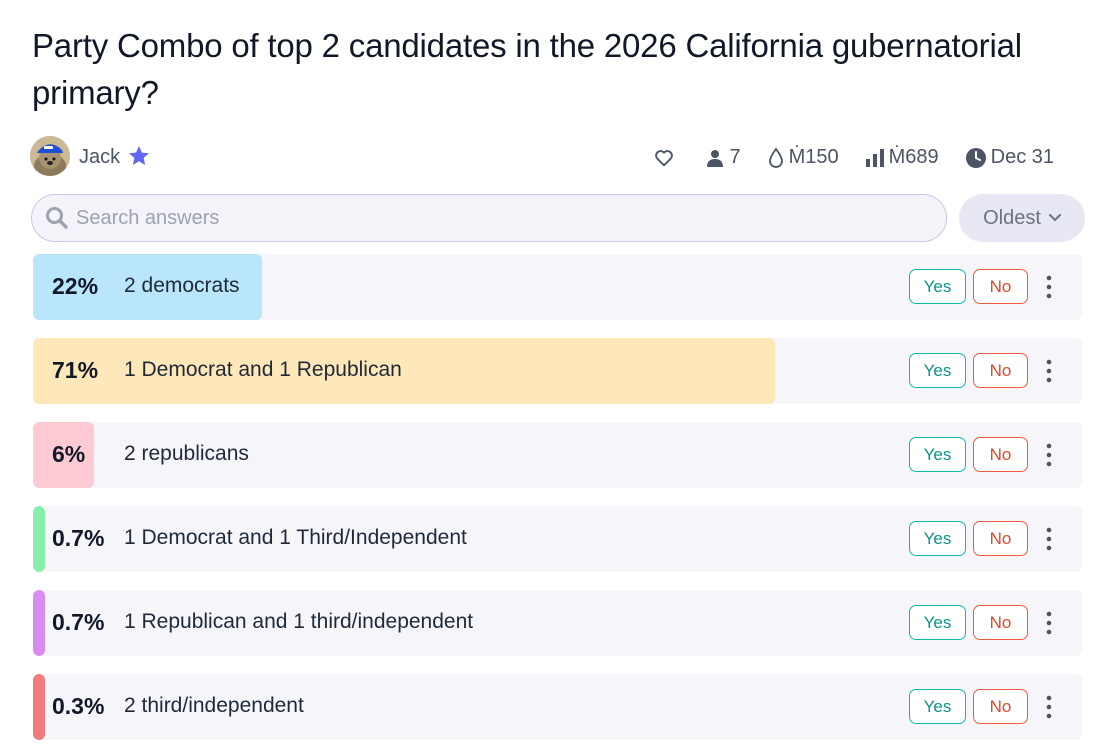  I want to click on like-button, so click(666, 158).